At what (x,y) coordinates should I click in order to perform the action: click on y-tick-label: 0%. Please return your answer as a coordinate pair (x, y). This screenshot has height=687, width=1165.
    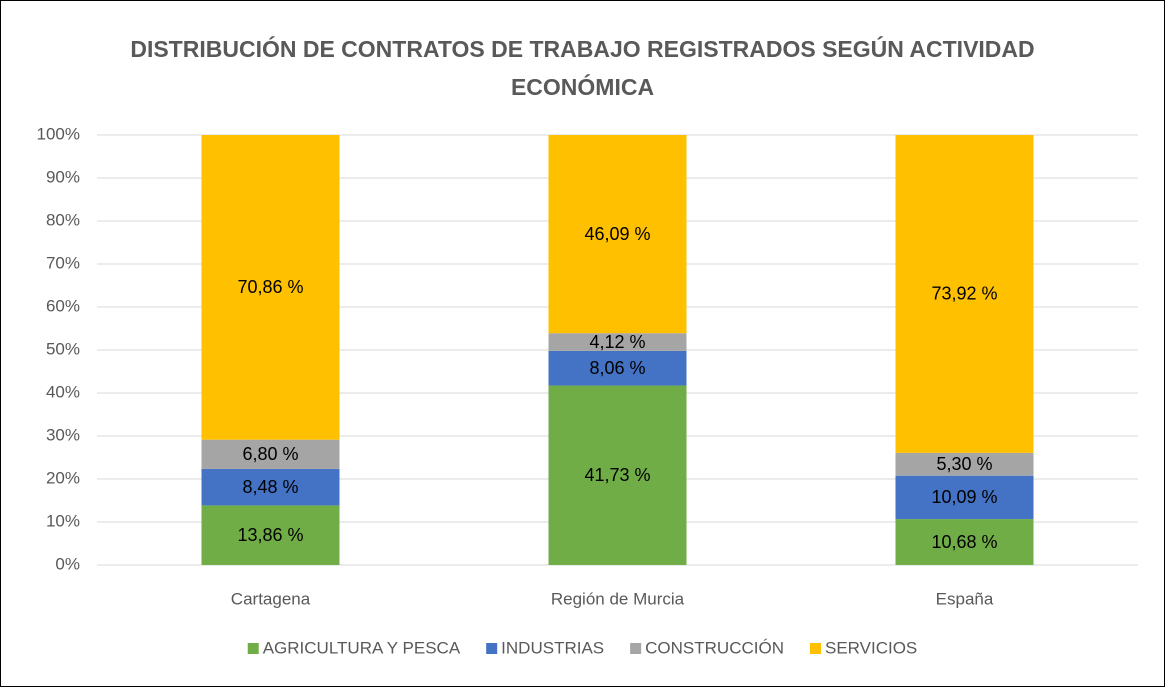
    Looking at the image, I should click on (67, 563).